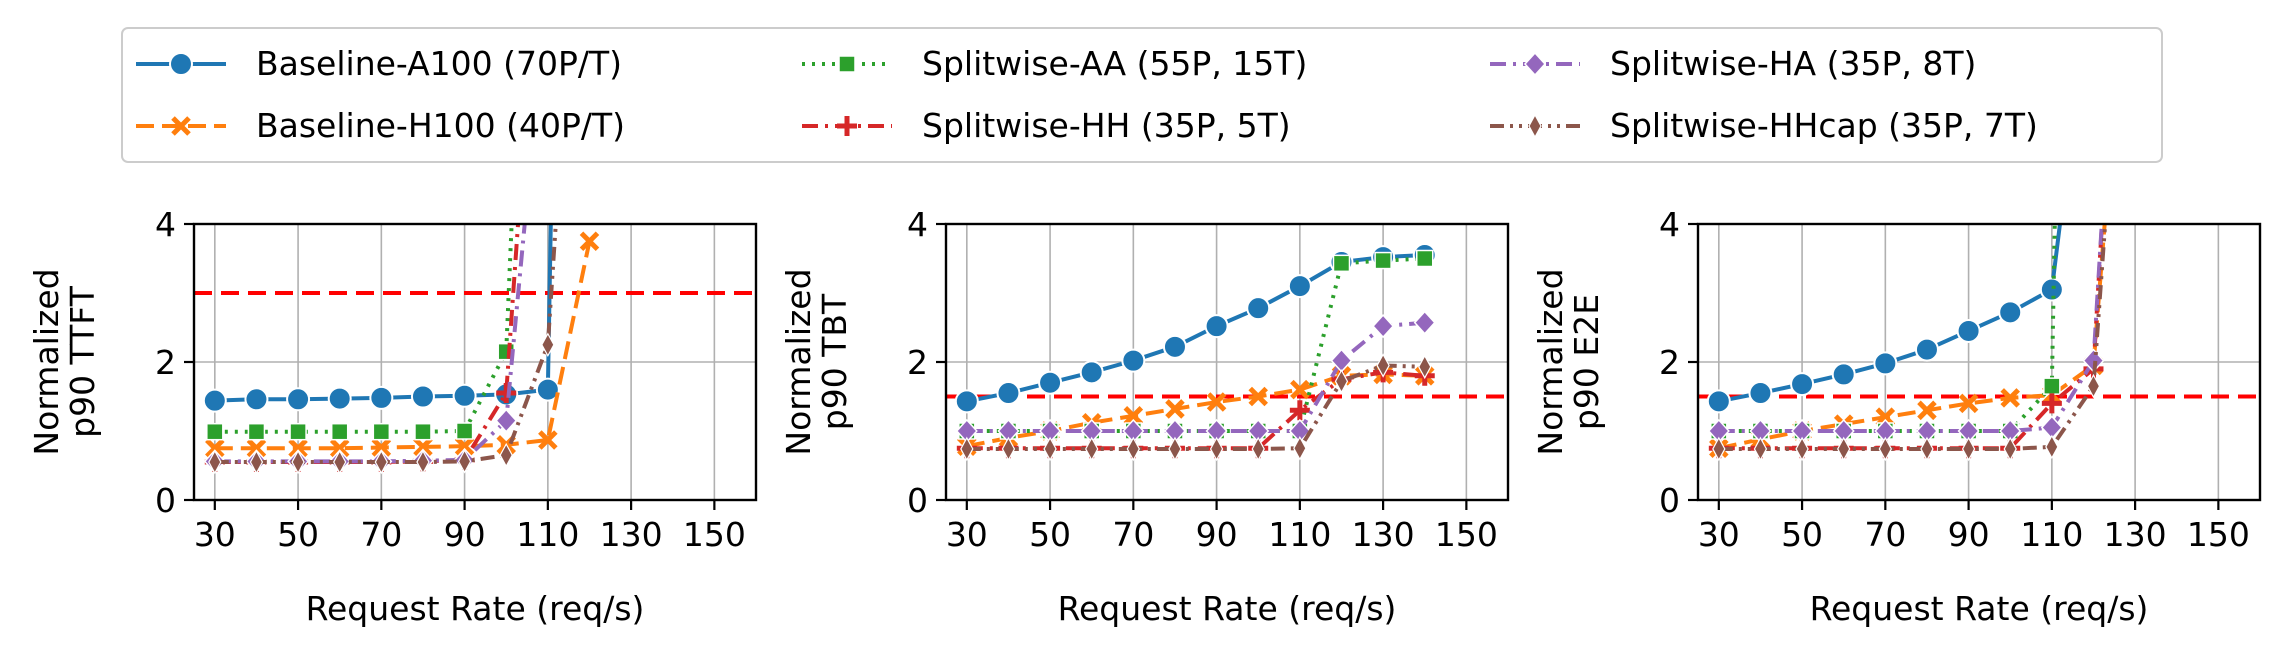 Image resolution: width=2284 pixels, height=660 pixels. Describe the element at coordinates (1793, 63) in the screenshot. I see `legend-label: Splitwise-HA (35P, 8T)` at that location.